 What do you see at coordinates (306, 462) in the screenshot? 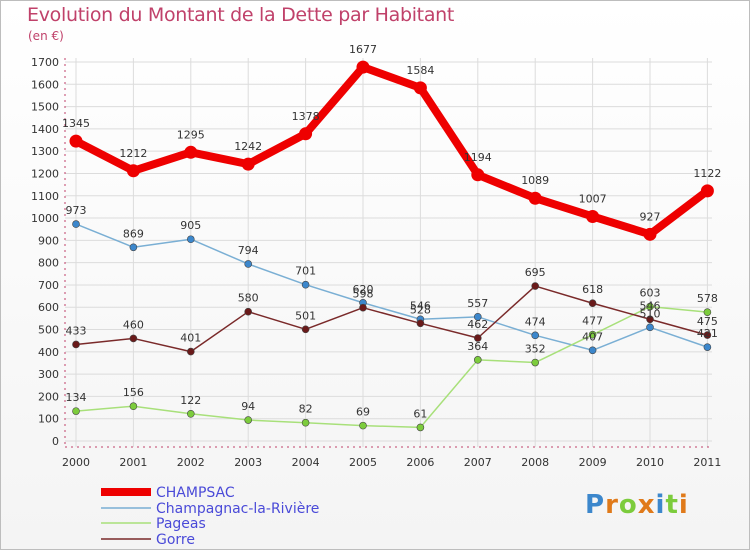
I see `x-tick-label: 2004` at bounding box center [306, 462].